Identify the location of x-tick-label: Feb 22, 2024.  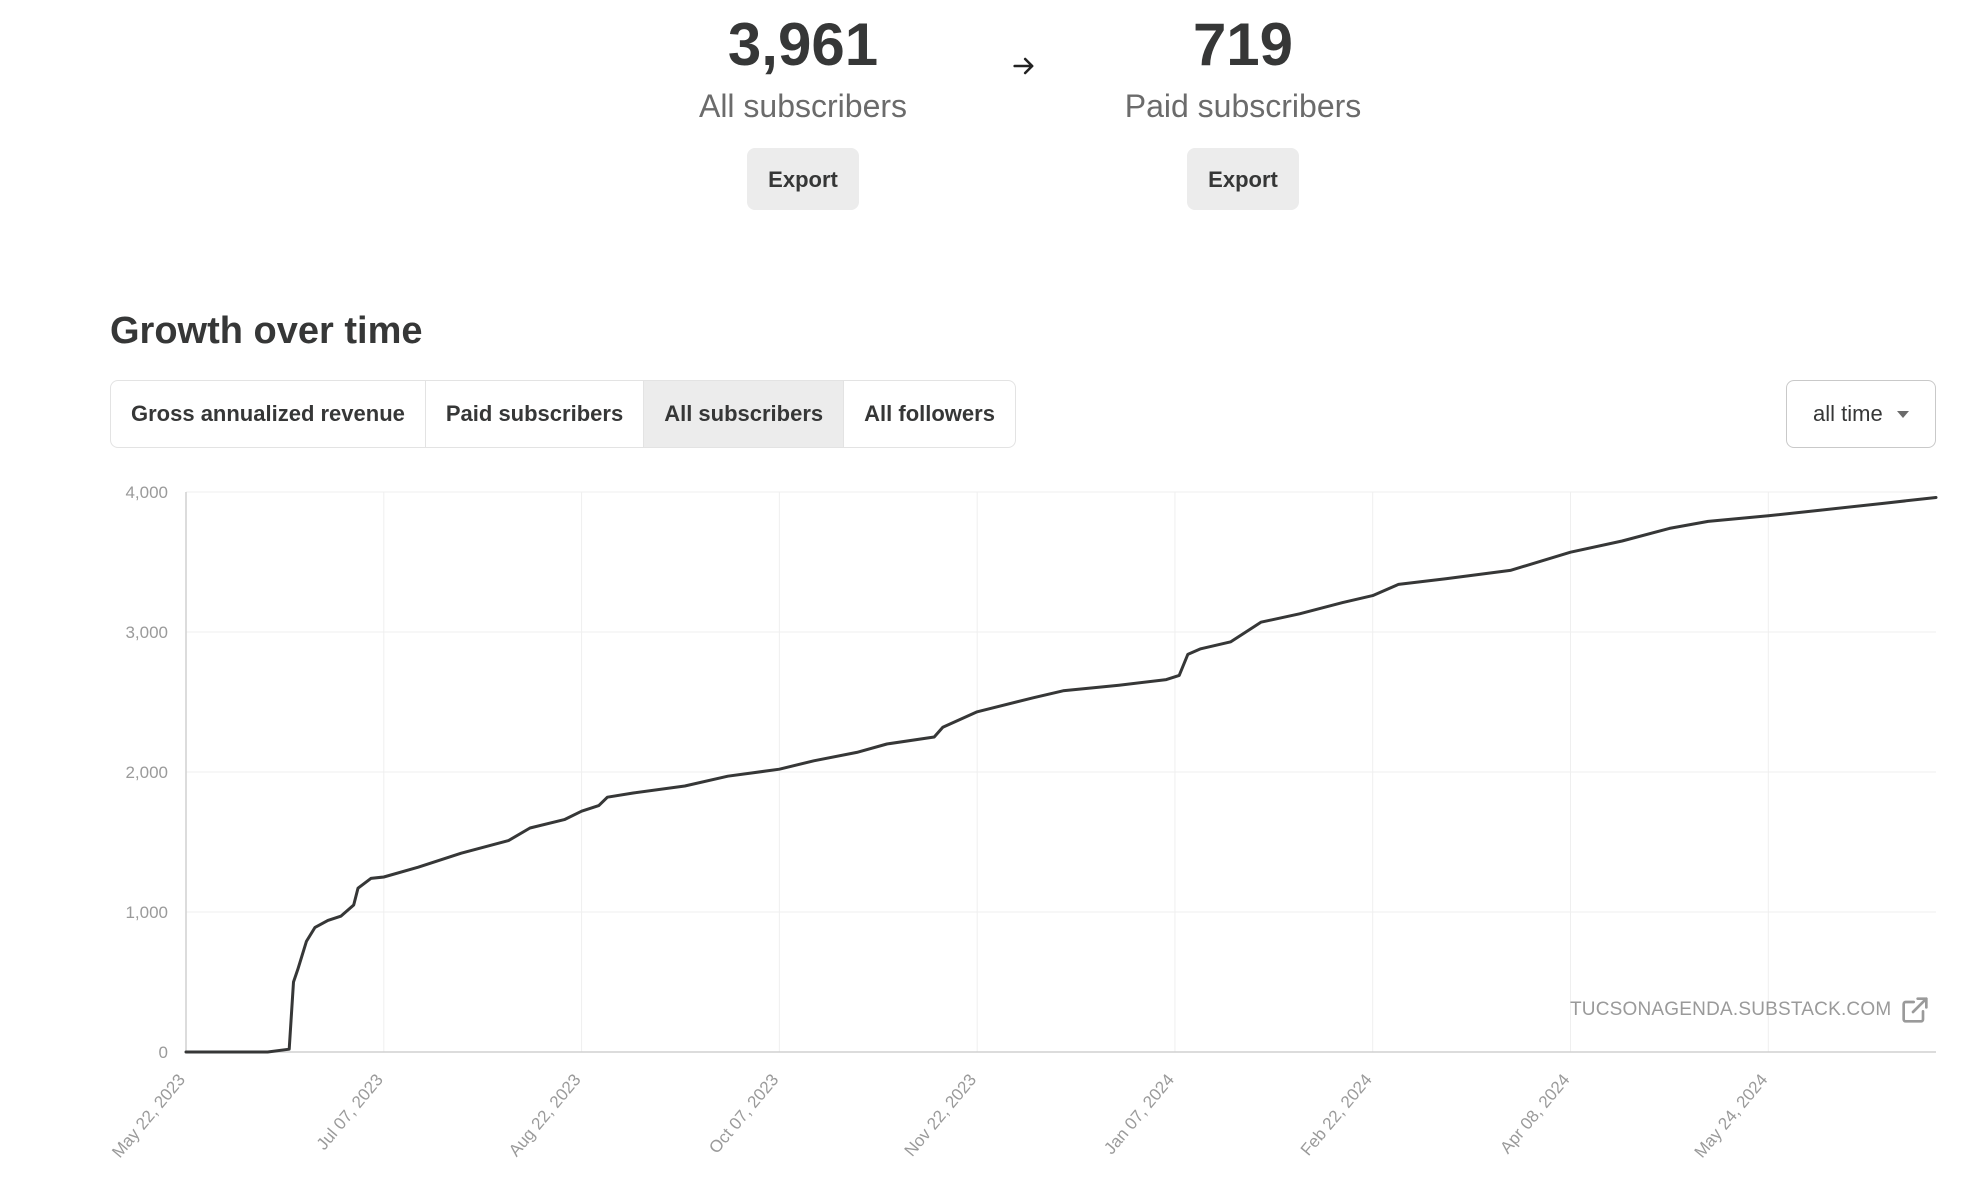
(1336, 1114).